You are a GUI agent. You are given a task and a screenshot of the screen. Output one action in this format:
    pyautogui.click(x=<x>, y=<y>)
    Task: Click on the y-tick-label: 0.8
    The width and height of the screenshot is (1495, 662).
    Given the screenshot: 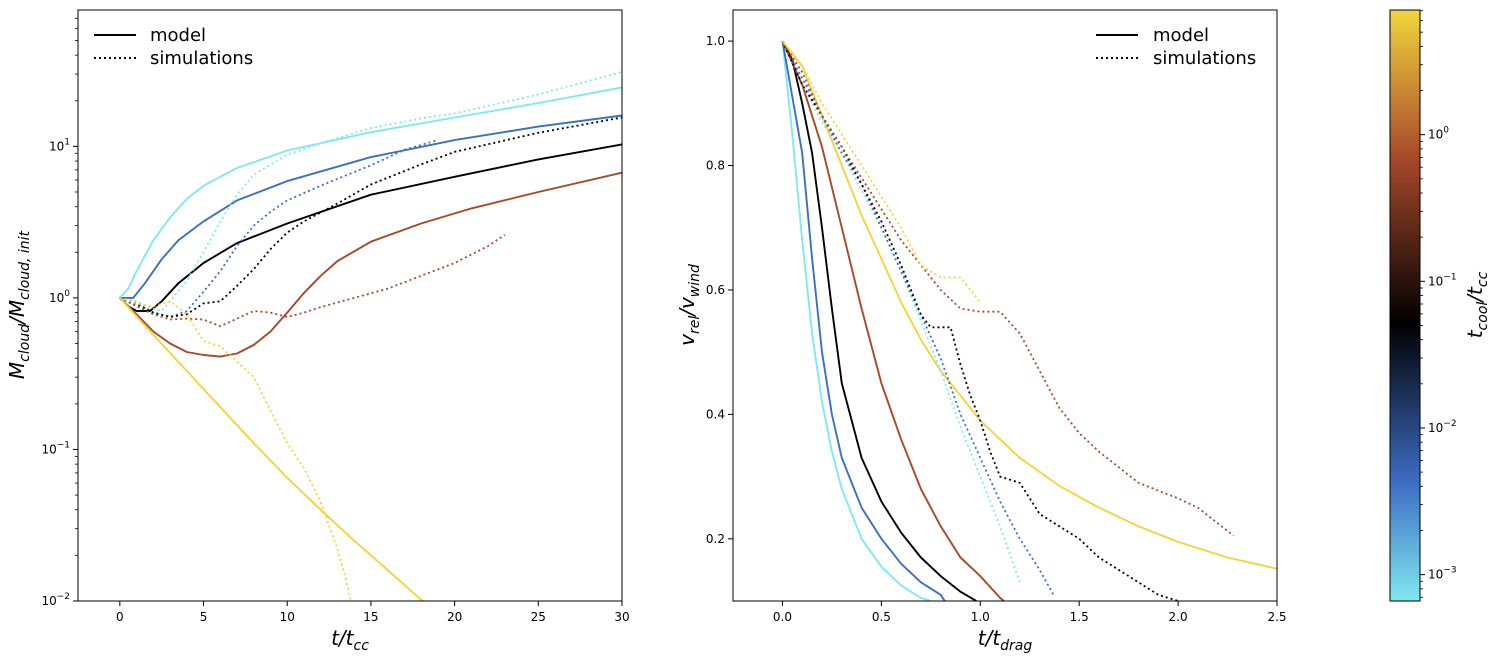 What is the action you would take?
    pyautogui.click(x=715, y=166)
    